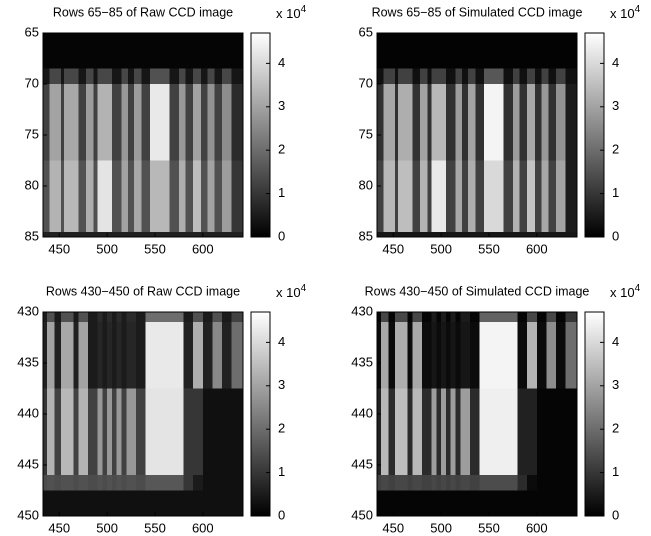 The width and height of the screenshot is (651, 536). Describe the element at coordinates (366, 133) in the screenshot. I see `y-tick-label: 75` at that location.